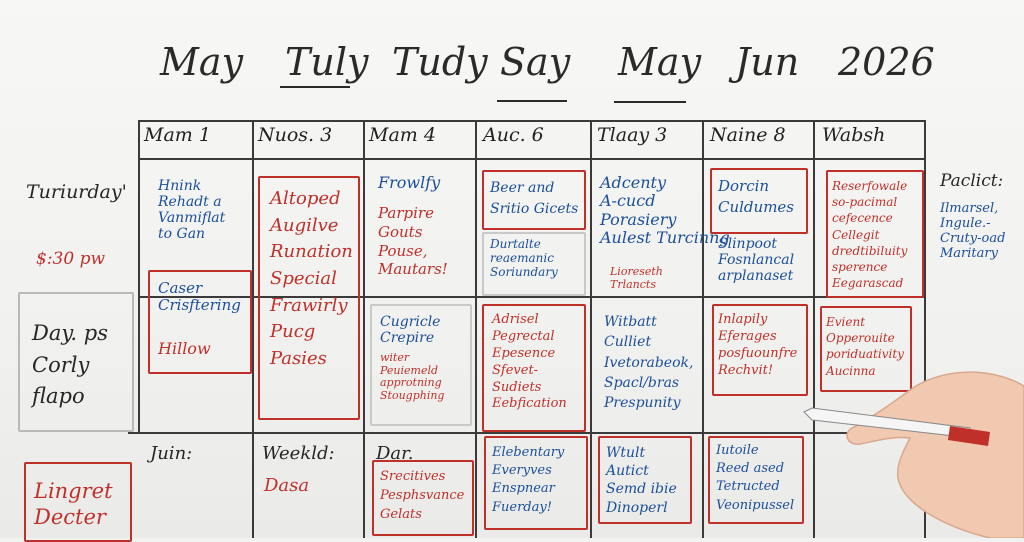  Describe the element at coordinates (636, 278) in the screenshot. I see `cell-note: Lioreseth Trlancts` at that location.